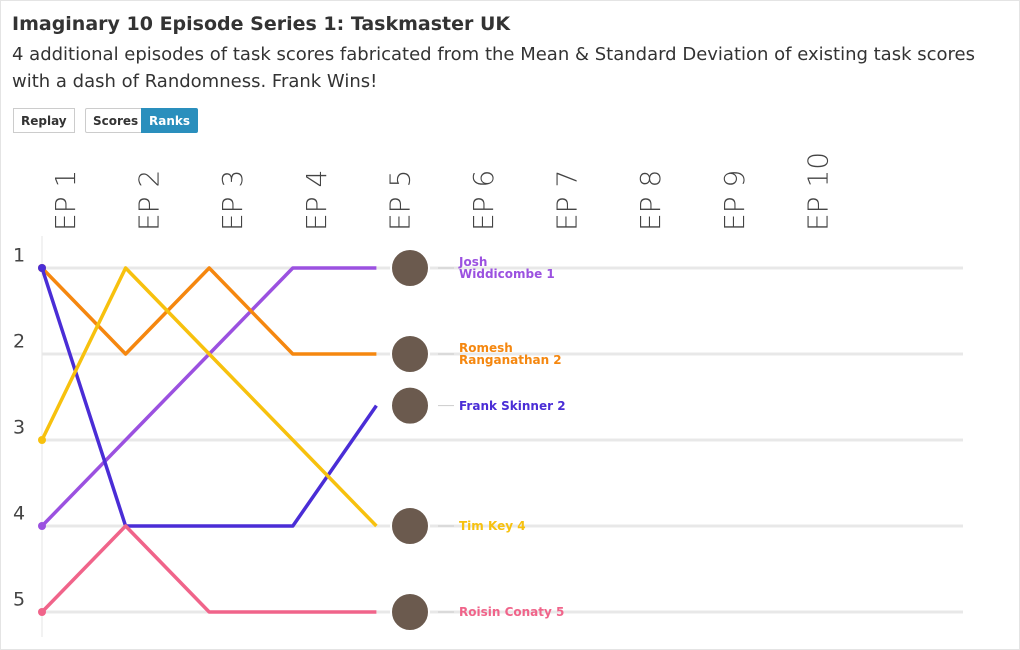 Image resolution: width=1020 pixels, height=650 pixels. I want to click on x-tick-label: EP 6, so click(483, 200).